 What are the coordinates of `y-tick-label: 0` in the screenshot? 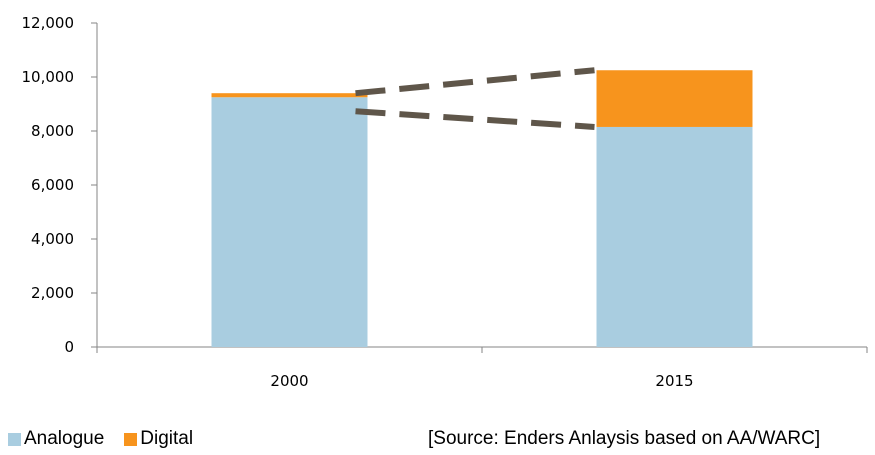 It's located at (69, 347).